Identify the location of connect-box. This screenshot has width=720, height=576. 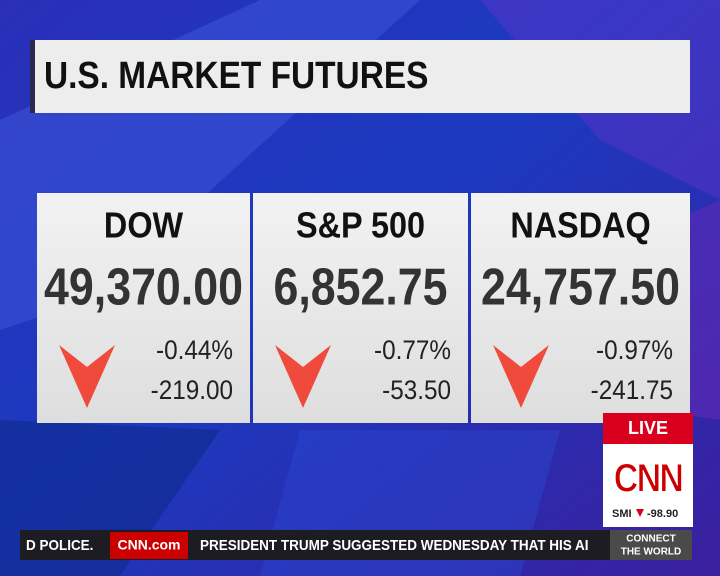
(651, 545).